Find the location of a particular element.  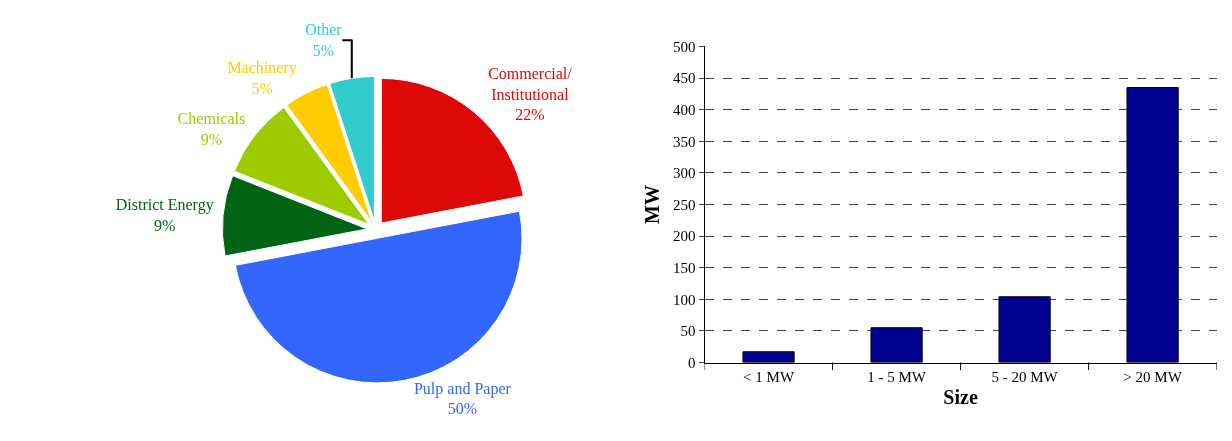

x-axis-title: Size is located at coordinates (960, 397).